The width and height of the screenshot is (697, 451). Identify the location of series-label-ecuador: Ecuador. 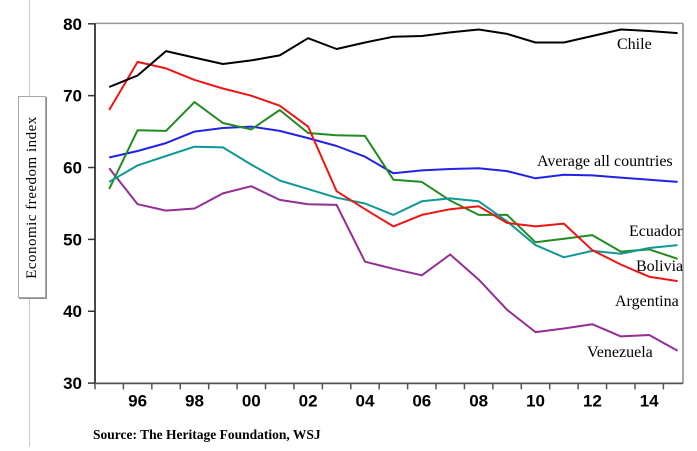
(656, 231).